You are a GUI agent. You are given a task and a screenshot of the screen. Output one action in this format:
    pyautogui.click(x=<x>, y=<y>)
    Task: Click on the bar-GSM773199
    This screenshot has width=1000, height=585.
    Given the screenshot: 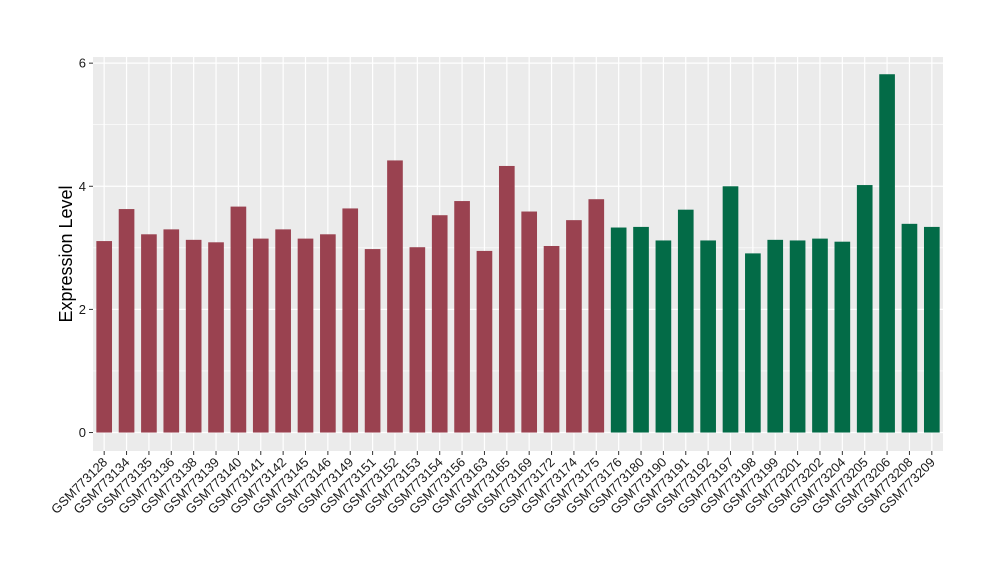 What is the action you would take?
    pyautogui.click(x=775, y=336)
    